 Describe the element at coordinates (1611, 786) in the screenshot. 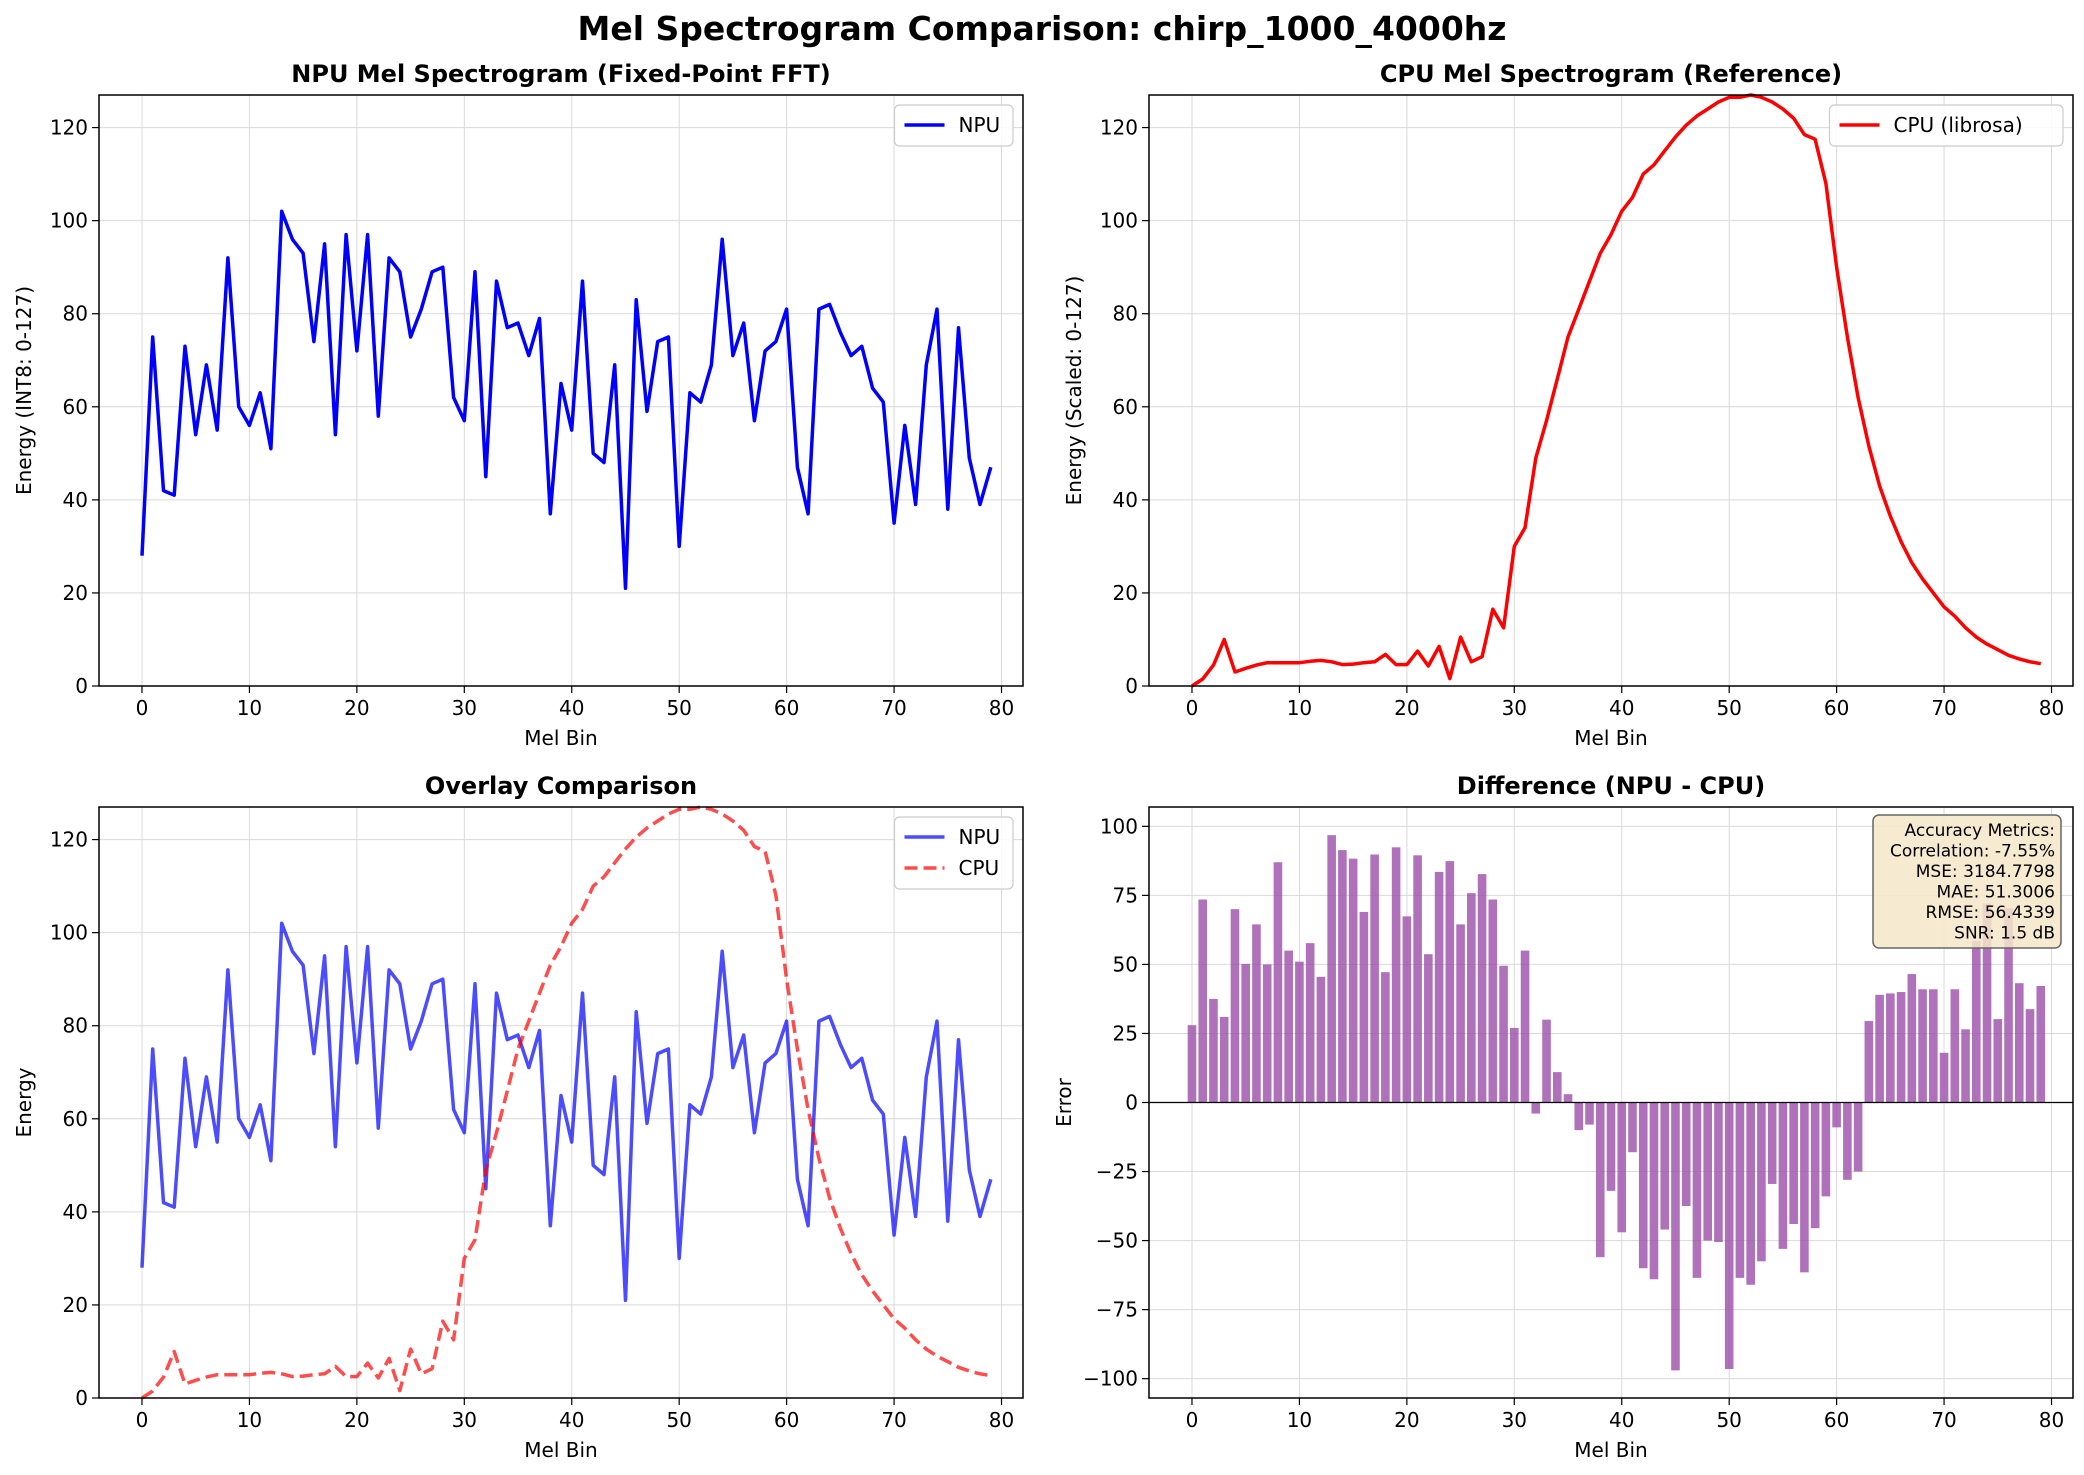

I see `panel-title: Difference (NPU - CPU)` at that location.